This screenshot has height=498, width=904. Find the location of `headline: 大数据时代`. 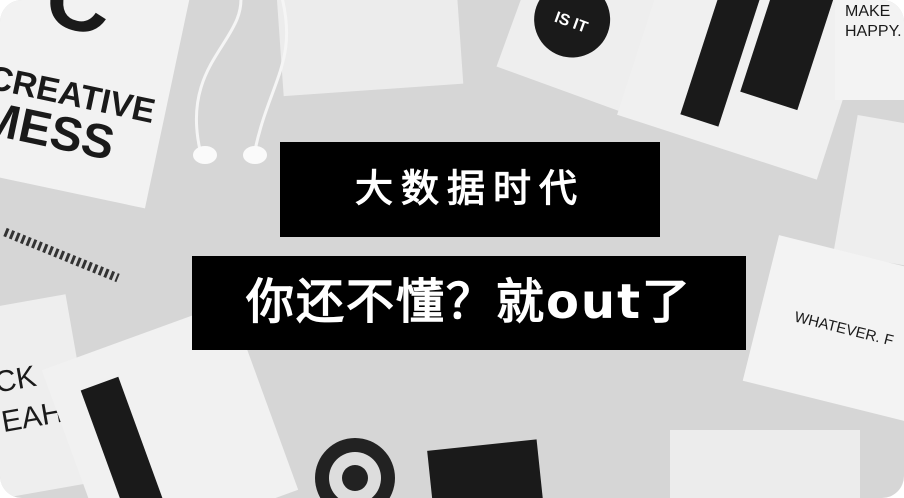

headline: 大数据时代 is located at coordinates (470, 189).